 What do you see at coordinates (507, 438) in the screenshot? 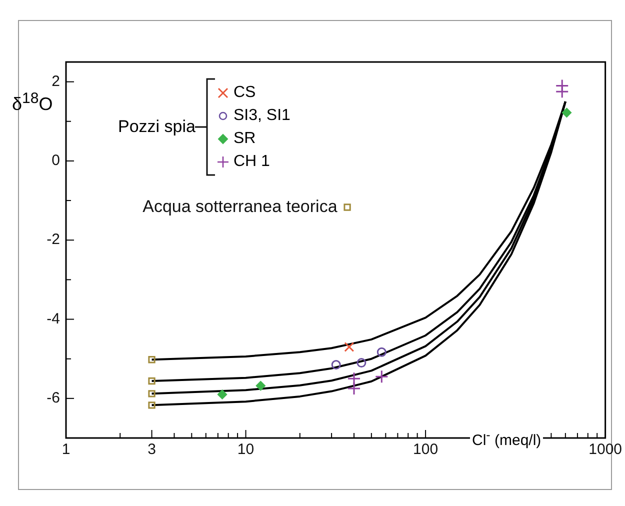
I see `x-axis-title: Cl$^{-}$ (meq/l)` at bounding box center [507, 438].